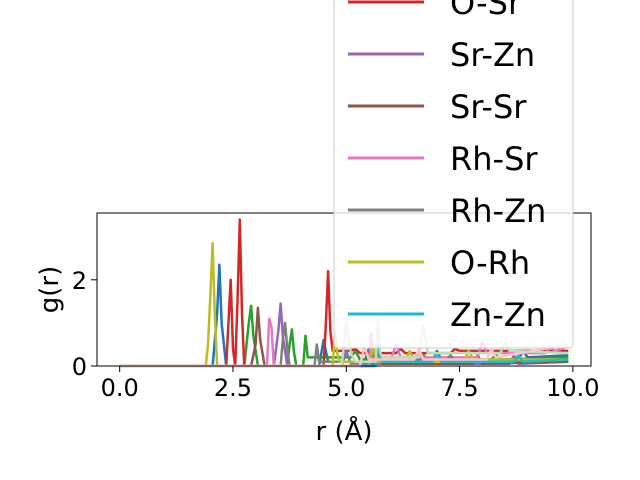 The height and width of the screenshot is (480, 640). What do you see at coordinates (343, 431) in the screenshot?
I see `x-axis-title: r (Å)` at bounding box center [343, 431].